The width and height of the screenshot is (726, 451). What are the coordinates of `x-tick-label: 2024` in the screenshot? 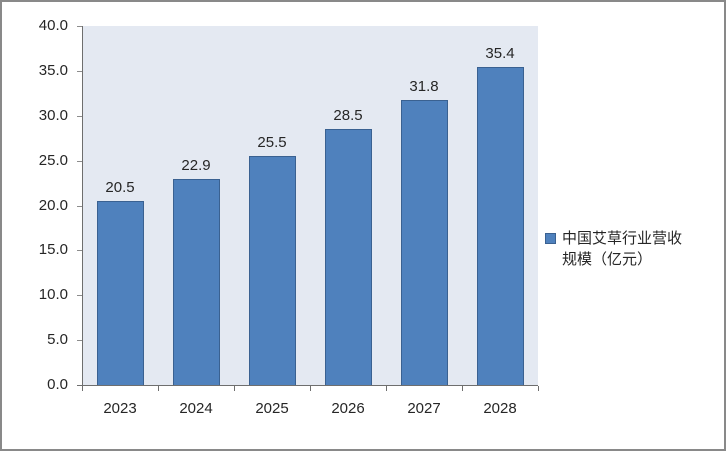 It's located at (196, 408).